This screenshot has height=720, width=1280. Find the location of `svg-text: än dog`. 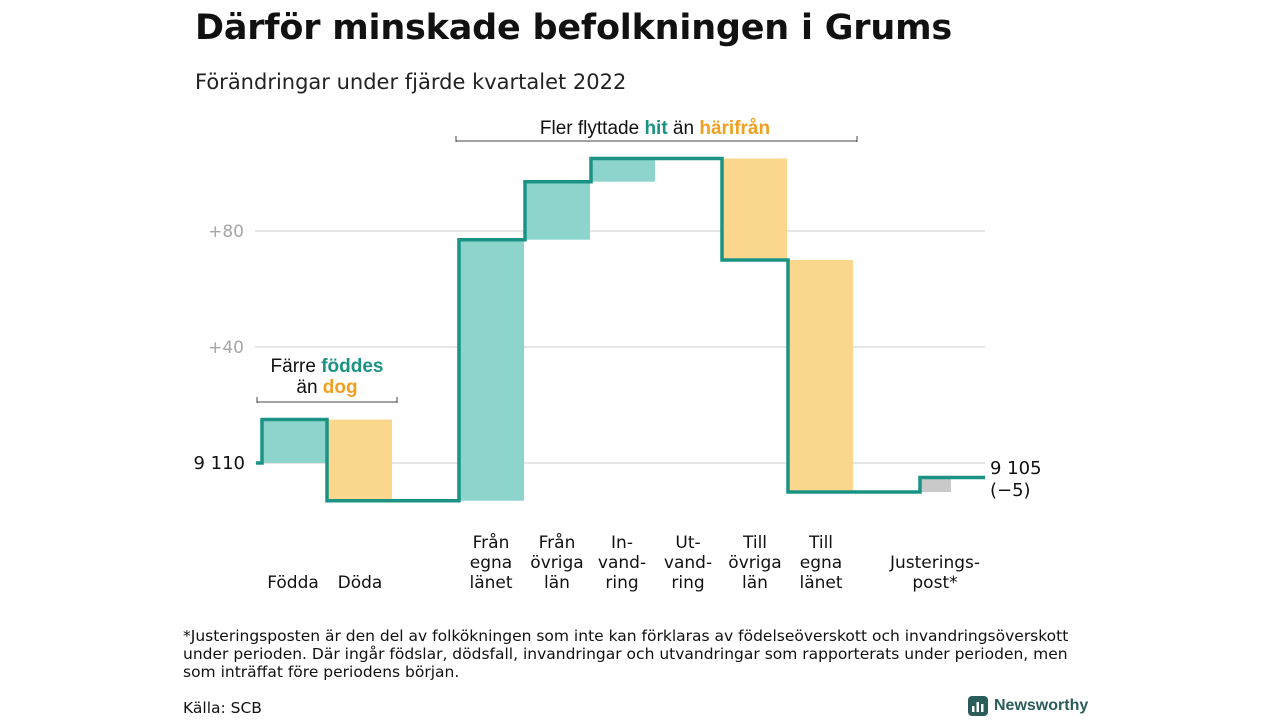

svg-text: än dog is located at coordinates (326, 387).